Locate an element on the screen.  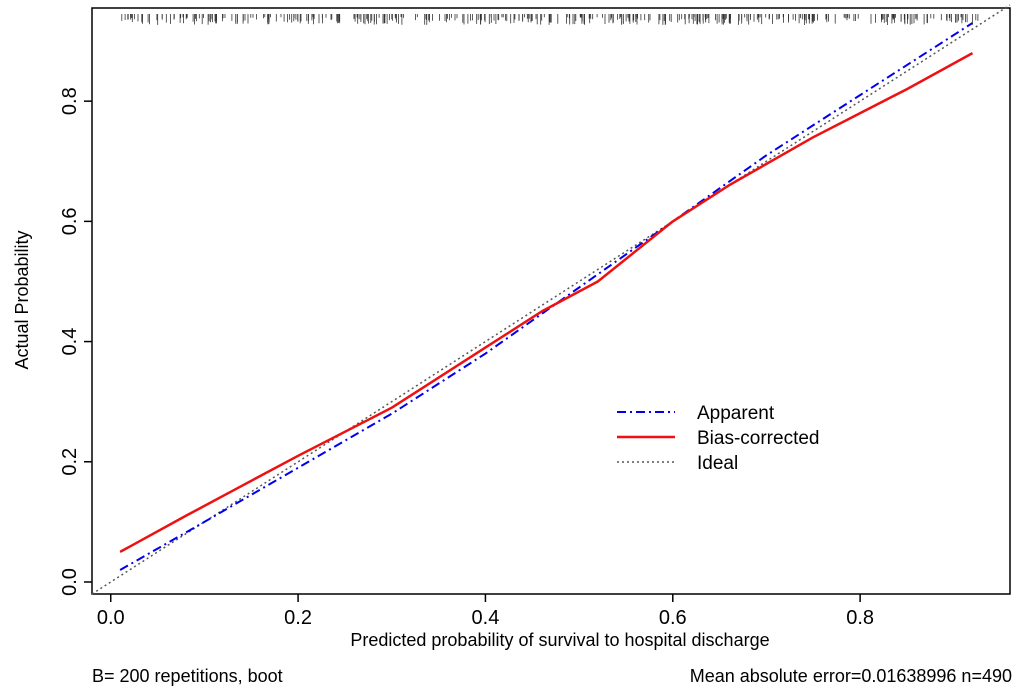
rug-marks is located at coordinates (550, 19).